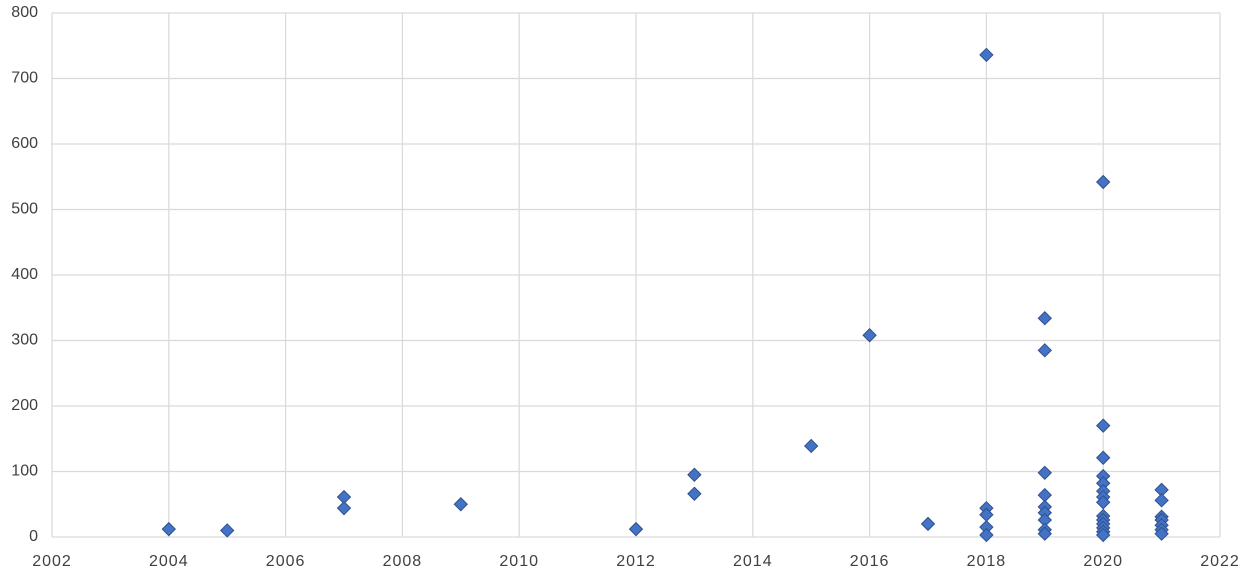  Describe the element at coordinates (24, 405) in the screenshot. I see `y-tick-label: 200` at that location.